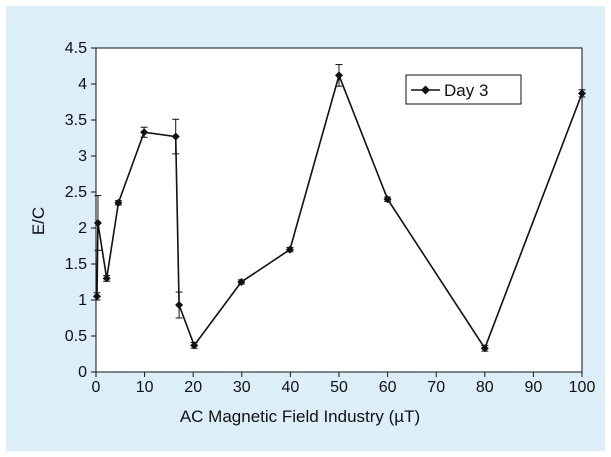  I want to click on y-tick-label: 0, so click(82, 372).